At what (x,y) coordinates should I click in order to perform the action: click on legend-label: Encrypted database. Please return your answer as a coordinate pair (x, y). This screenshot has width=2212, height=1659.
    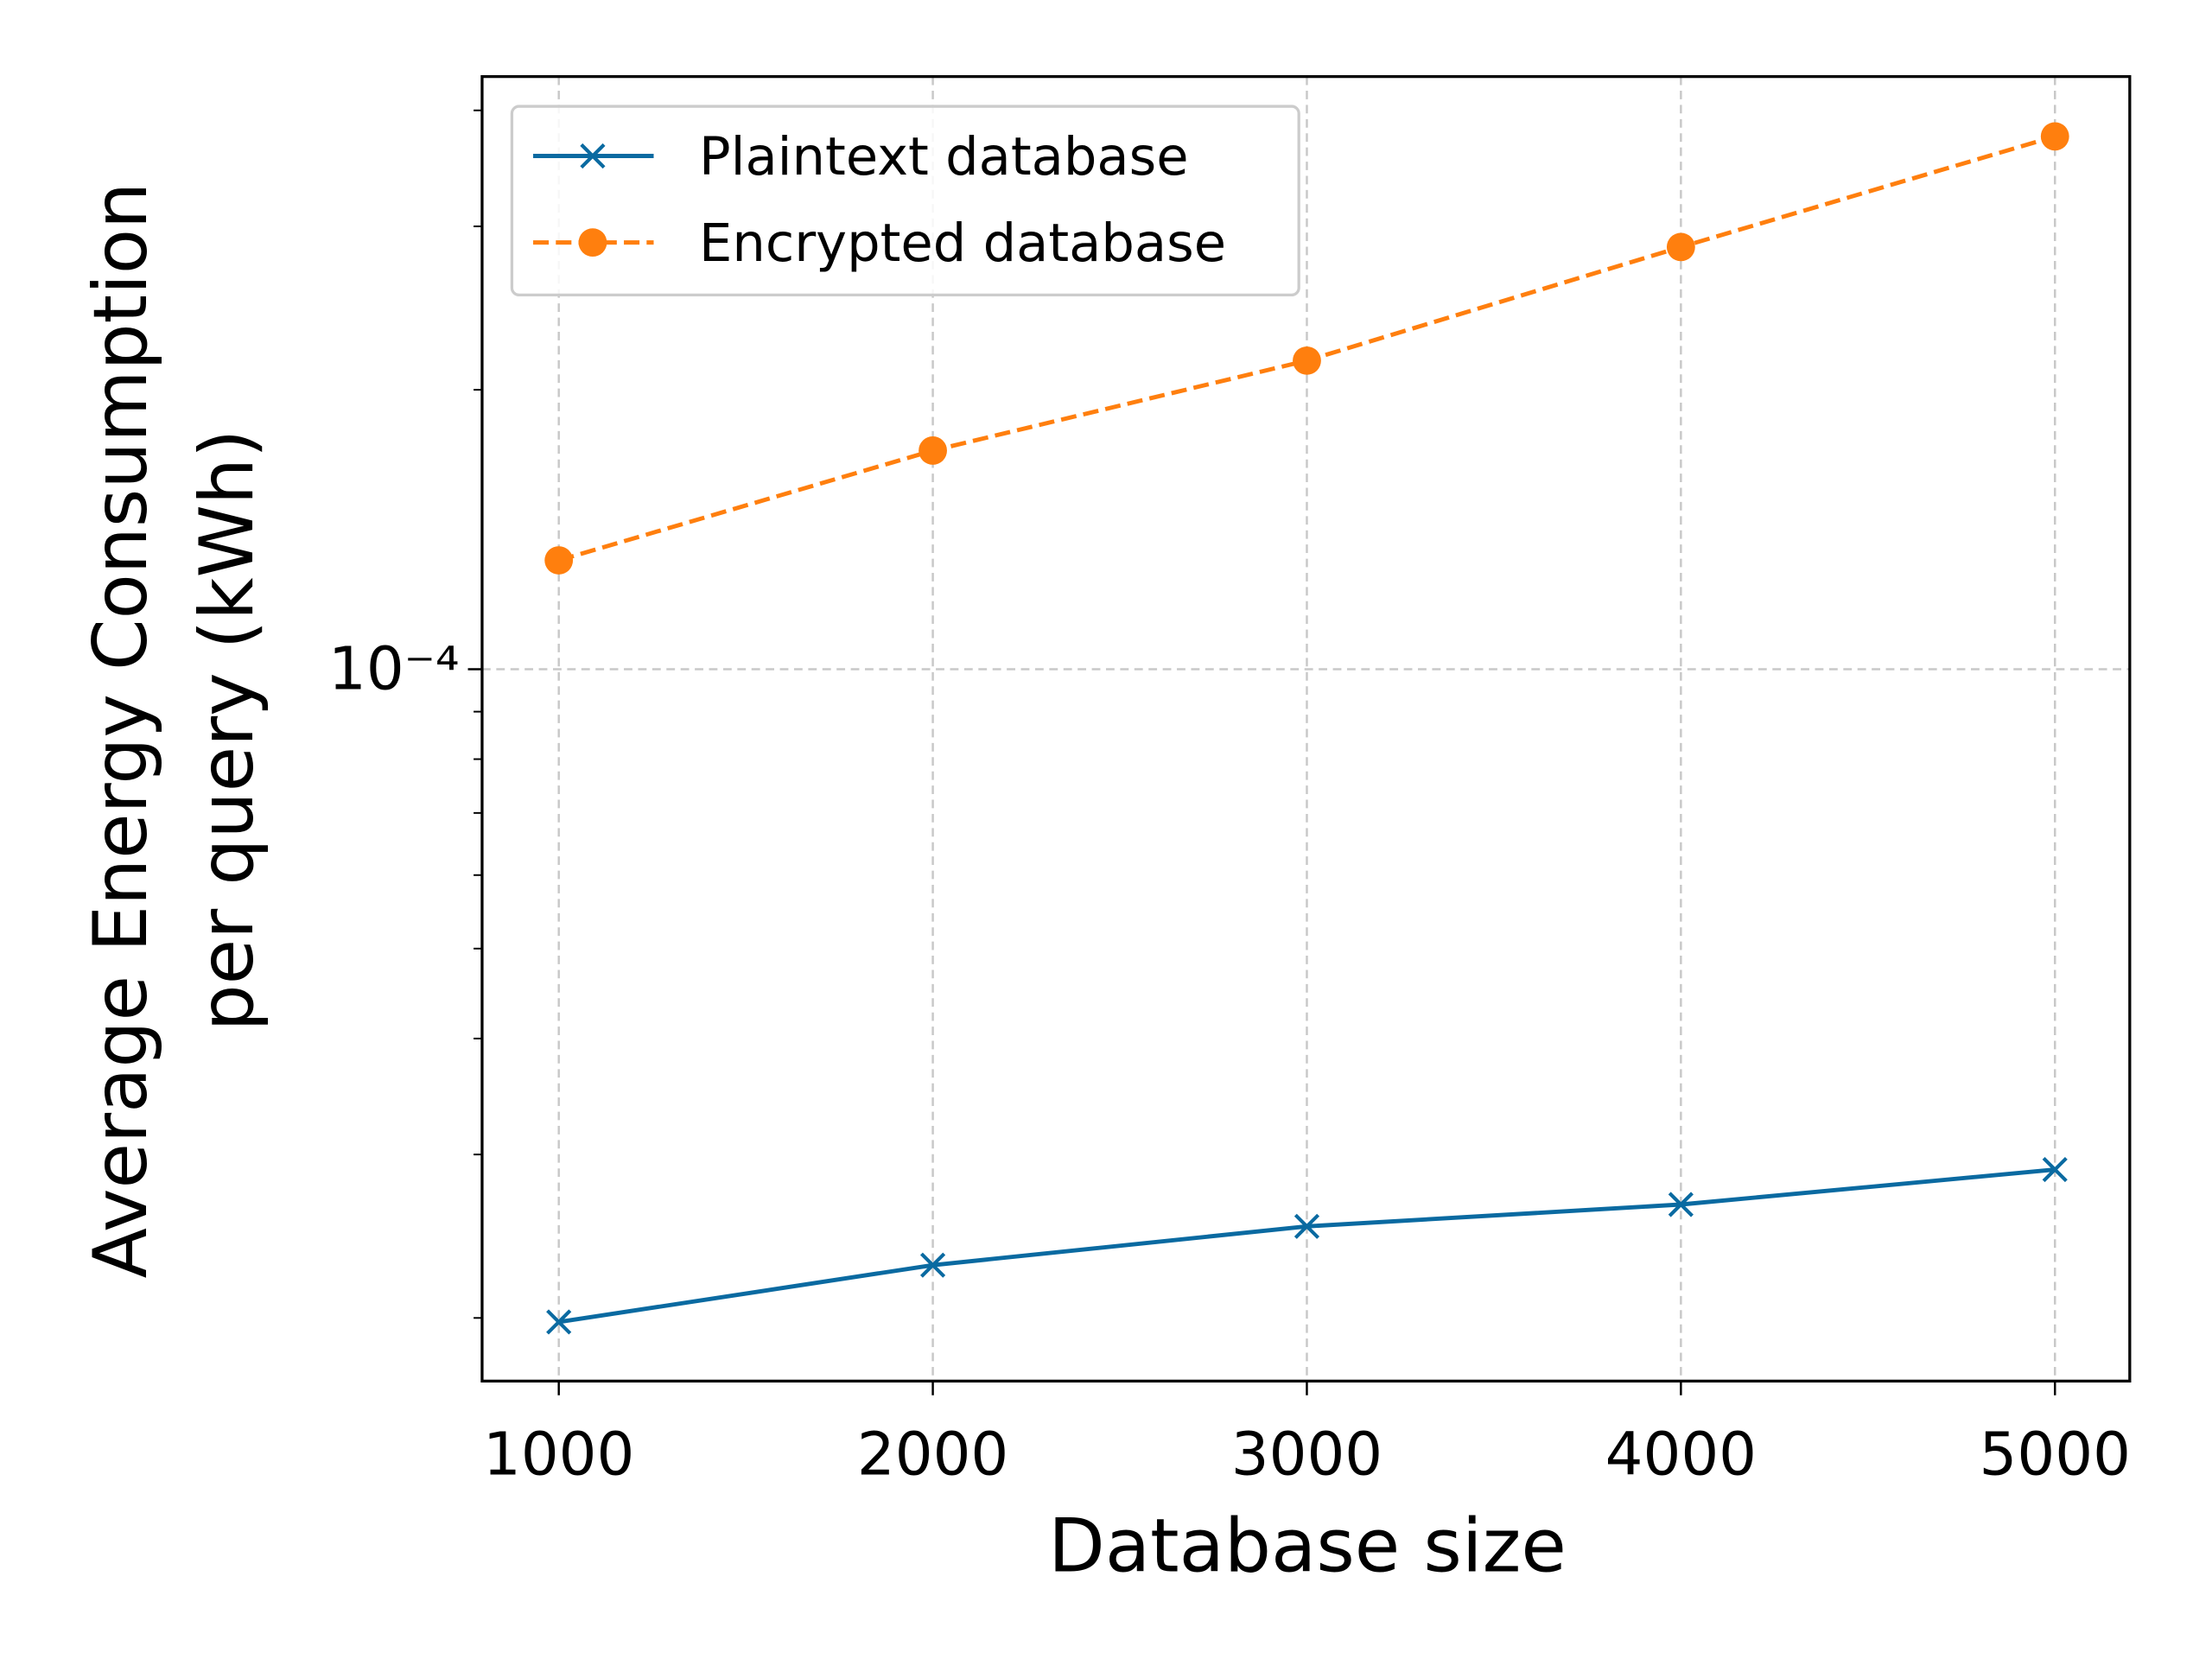
    Looking at the image, I should click on (963, 243).